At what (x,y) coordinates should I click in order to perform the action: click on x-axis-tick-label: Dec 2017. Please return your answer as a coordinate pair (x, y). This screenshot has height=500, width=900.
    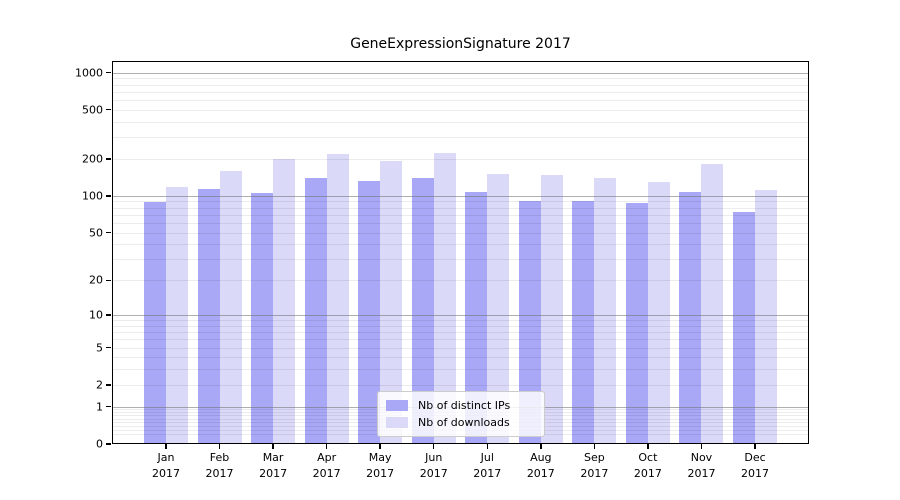
    Looking at the image, I should click on (755, 465).